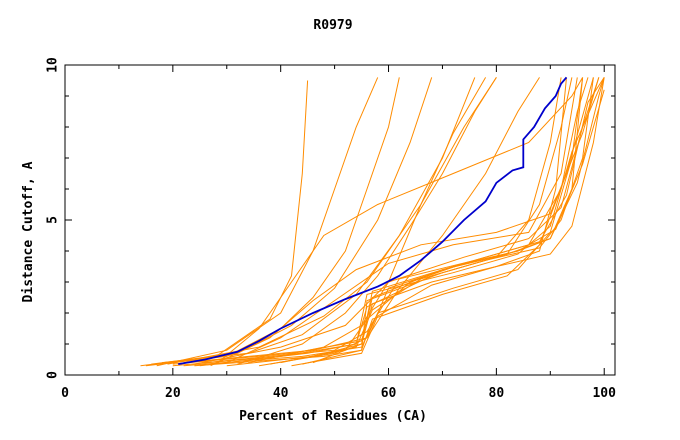 This screenshot has width=680, height=440. Describe the element at coordinates (281, 393) in the screenshot. I see `x-tick-label-40: 40` at that location.